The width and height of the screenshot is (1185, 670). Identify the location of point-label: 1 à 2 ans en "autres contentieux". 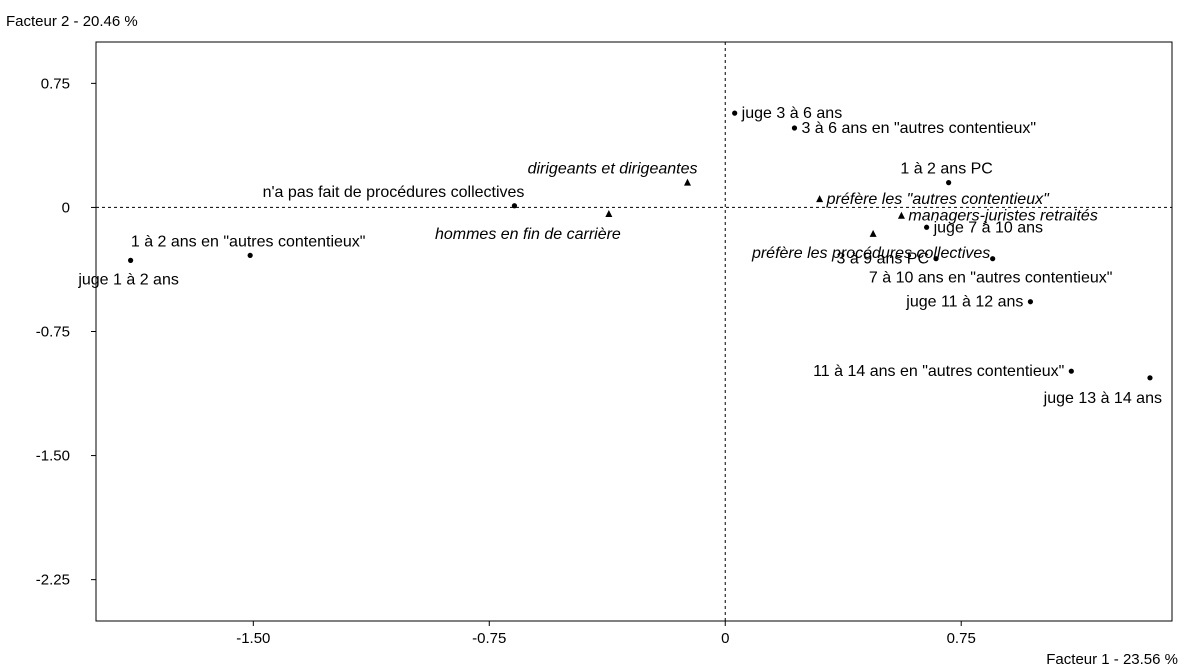
(248, 241).